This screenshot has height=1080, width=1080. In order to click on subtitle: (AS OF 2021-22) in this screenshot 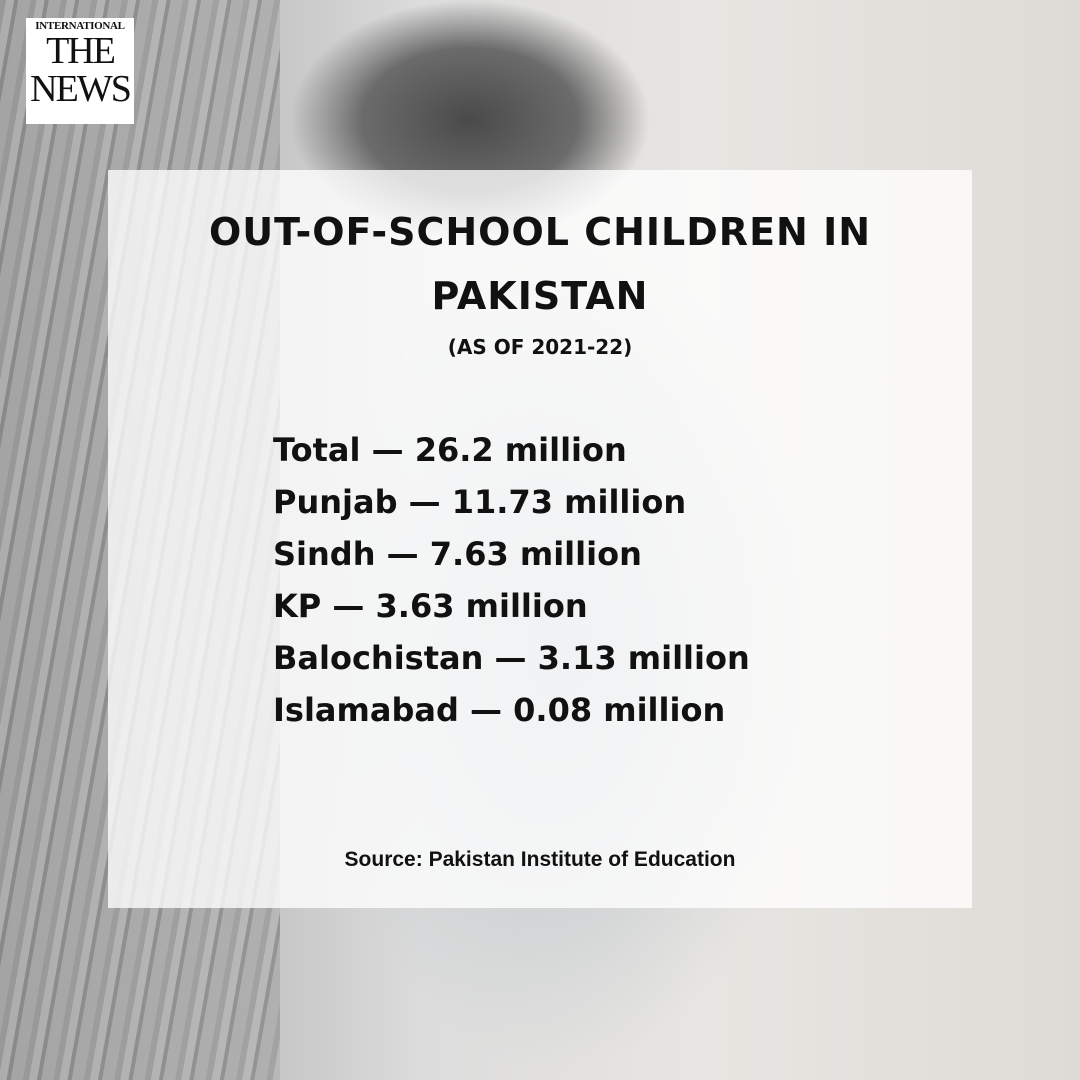, I will do `click(540, 347)`.